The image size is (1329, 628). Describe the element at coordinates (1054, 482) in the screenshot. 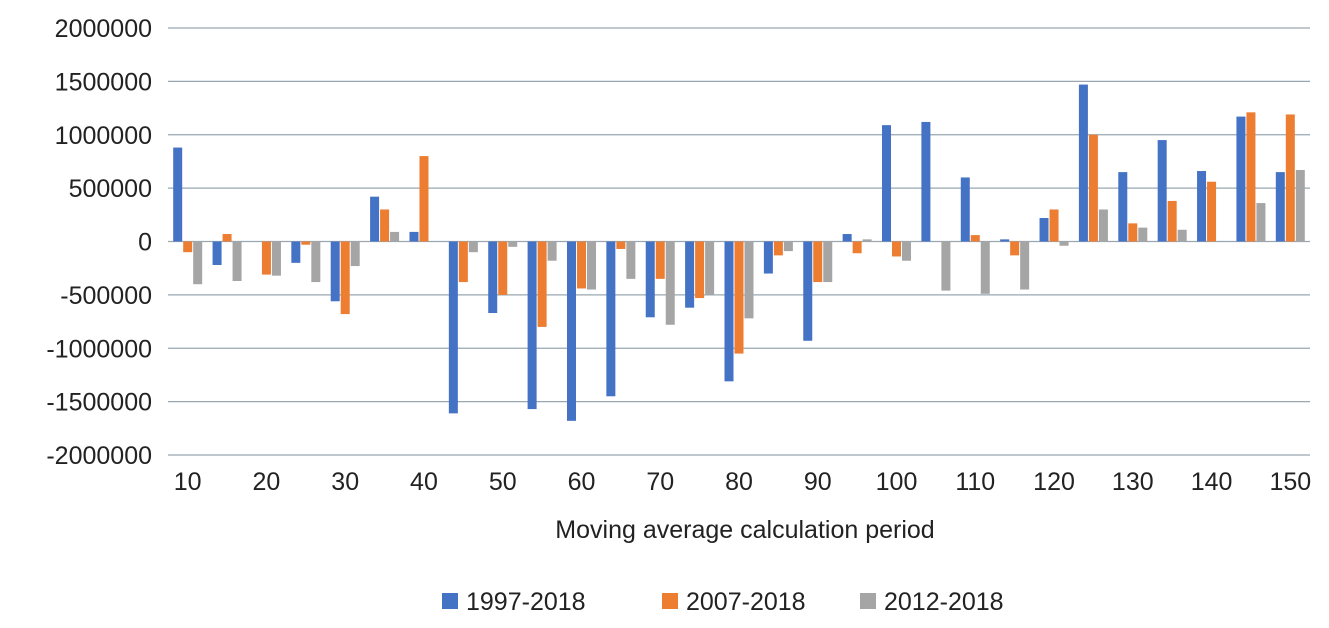

I see `x-tick-label: 120` at that location.